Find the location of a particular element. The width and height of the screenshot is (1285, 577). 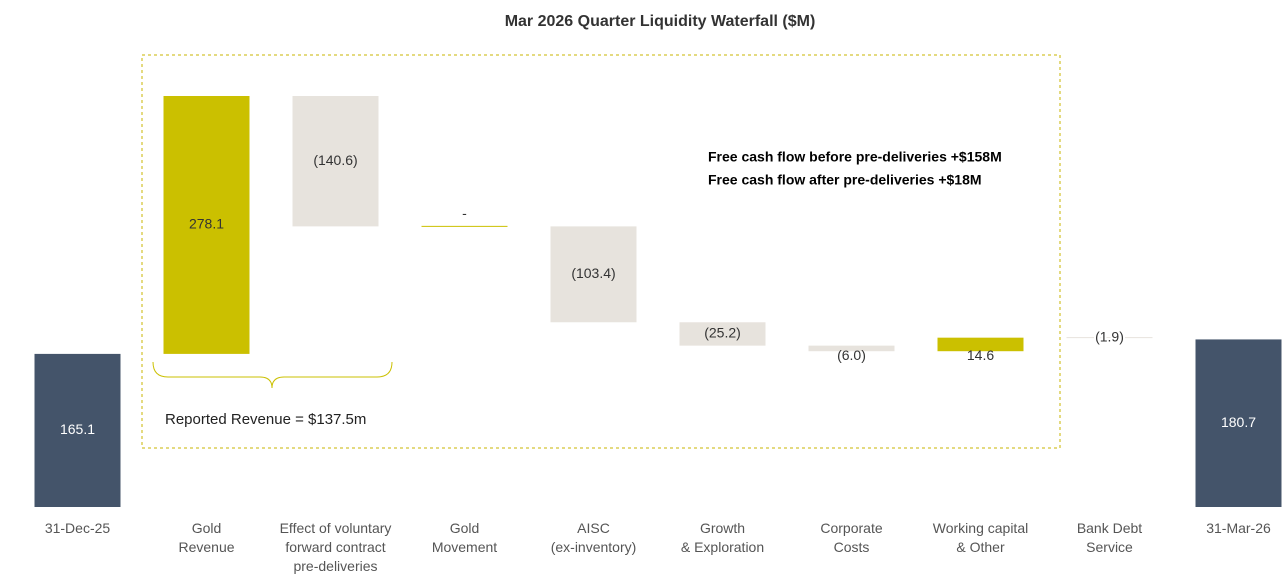

value-label: (1.9) is located at coordinates (1109, 336).